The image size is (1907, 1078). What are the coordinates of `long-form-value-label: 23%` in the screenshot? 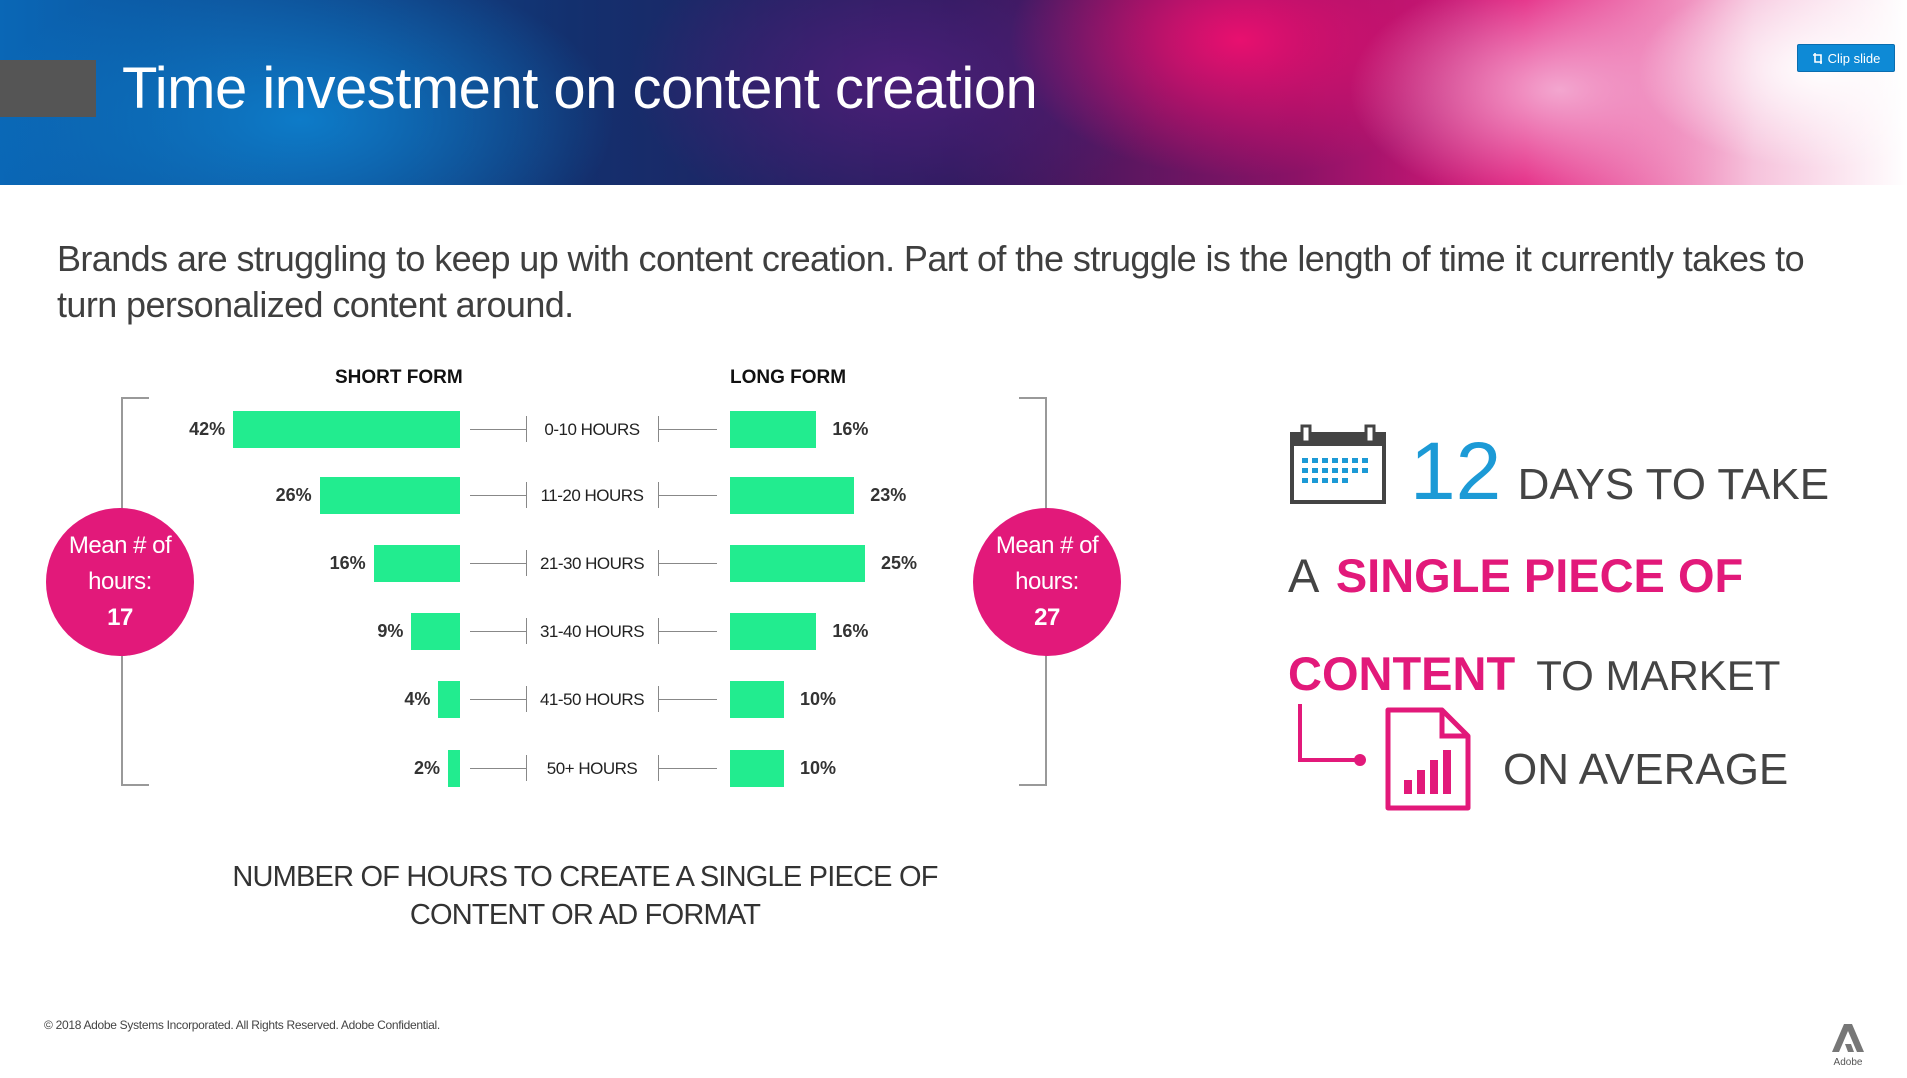 It's located at (888, 495).